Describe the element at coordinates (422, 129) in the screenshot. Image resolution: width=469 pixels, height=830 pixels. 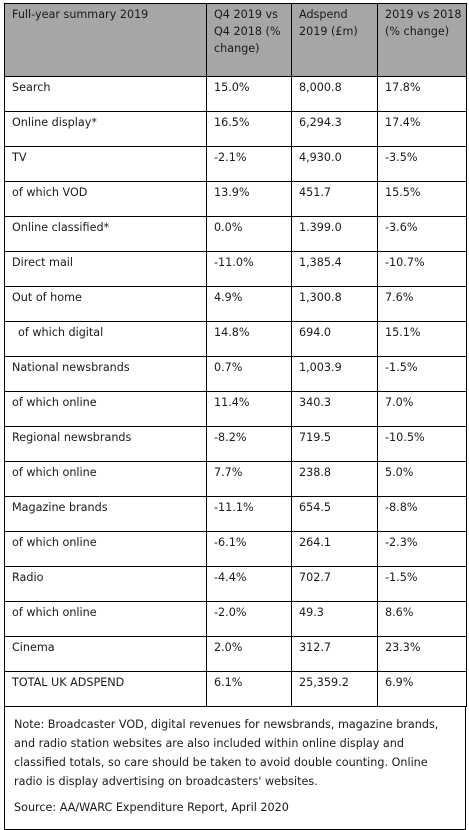
I see `yoy-change-cell: 17.4%` at that location.